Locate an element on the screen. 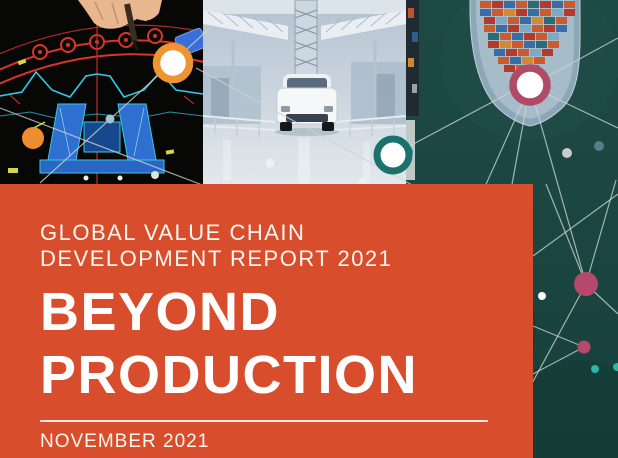 Image resolution: width=618 pixels, height=458 pixels. photo-panel-car-factory is located at coordinates (304, 92).